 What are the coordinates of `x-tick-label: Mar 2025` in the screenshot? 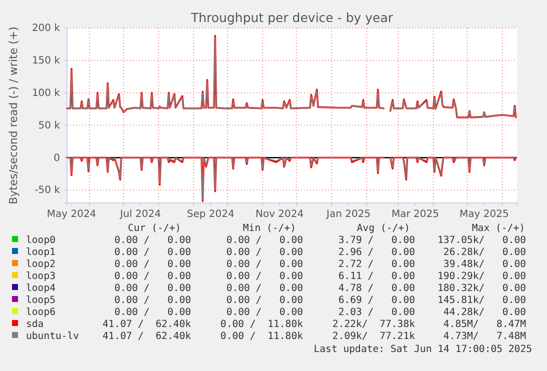 It's located at (415, 214).